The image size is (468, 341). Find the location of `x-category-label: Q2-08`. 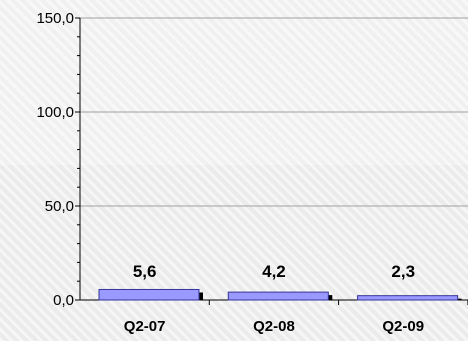

x-category-label: Q2-08 is located at coordinates (274, 326).